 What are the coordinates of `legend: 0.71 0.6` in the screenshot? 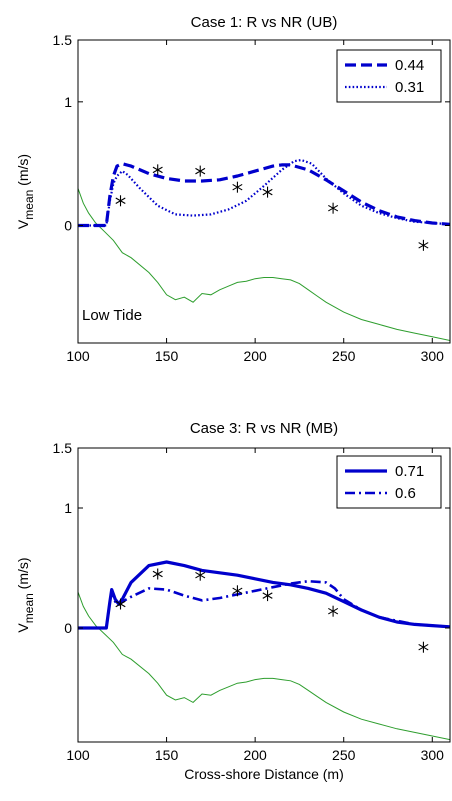 It's located at (389, 482).